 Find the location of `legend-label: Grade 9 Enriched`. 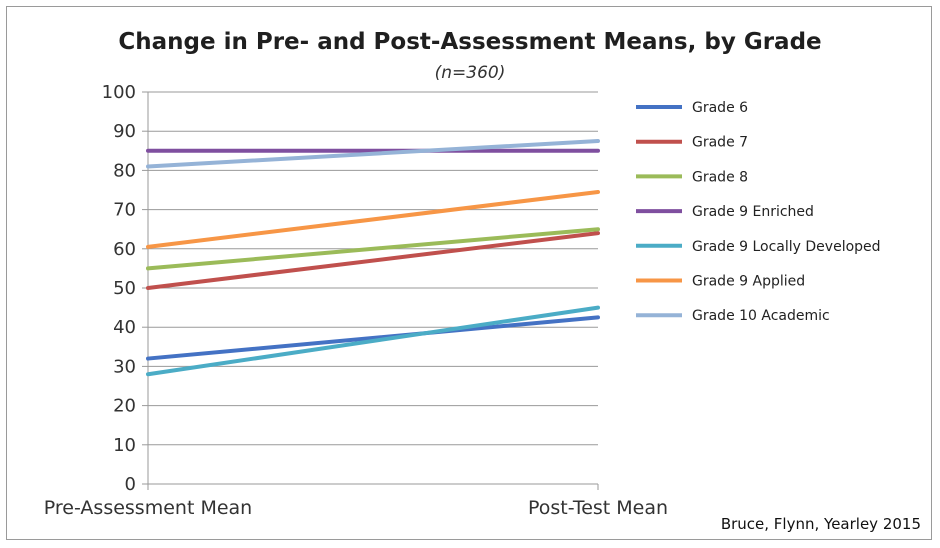

legend-label: Grade 9 Enriched is located at coordinates (753, 212).